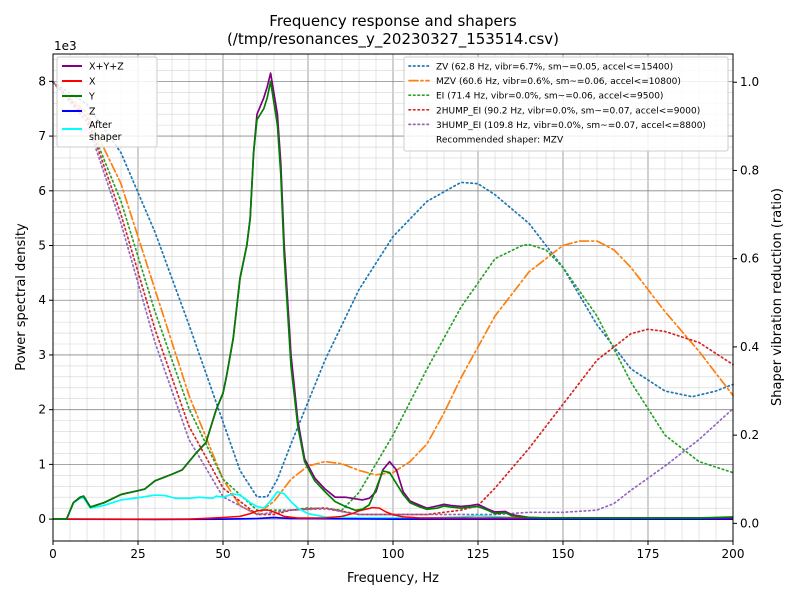 Image resolution: width=800 pixels, height=600 pixels. I want to click on chart-title: Frequency response and shapers, so click(393, 21).